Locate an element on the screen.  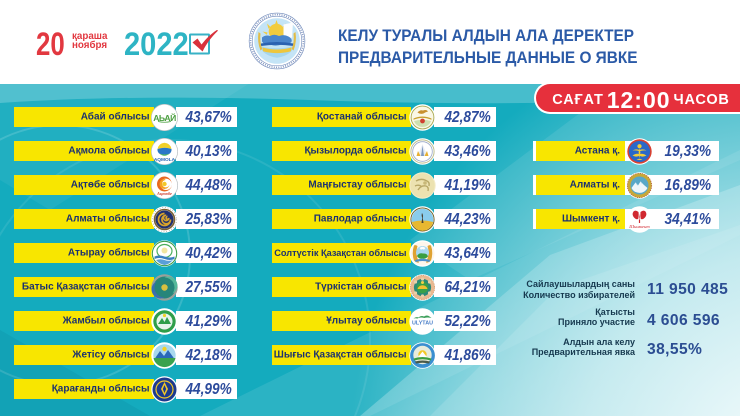
svg-text: AQMOLA is located at coordinates (165, 160).